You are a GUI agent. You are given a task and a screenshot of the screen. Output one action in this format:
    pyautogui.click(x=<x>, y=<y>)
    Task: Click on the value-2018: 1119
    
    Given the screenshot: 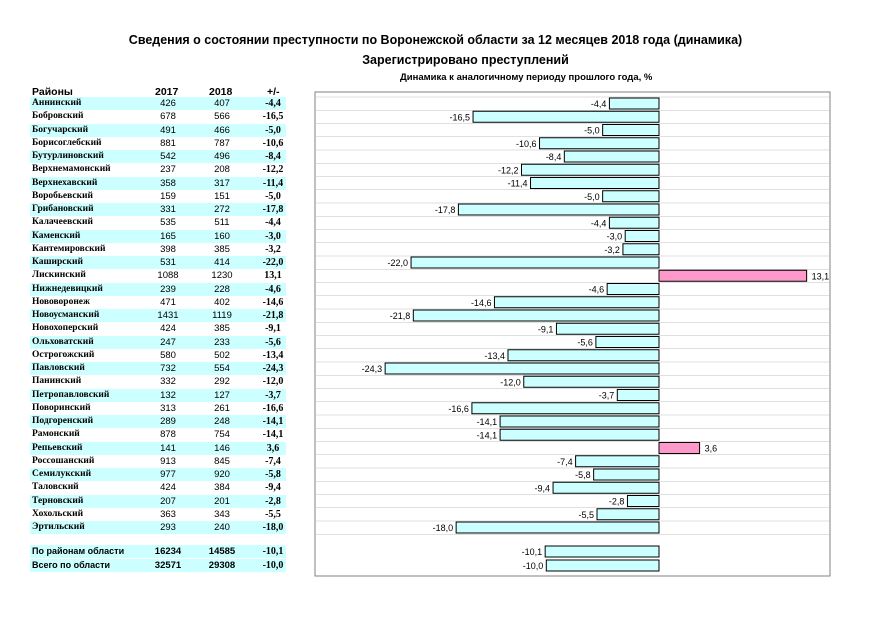 What is the action you would take?
    pyautogui.click(x=222, y=315)
    